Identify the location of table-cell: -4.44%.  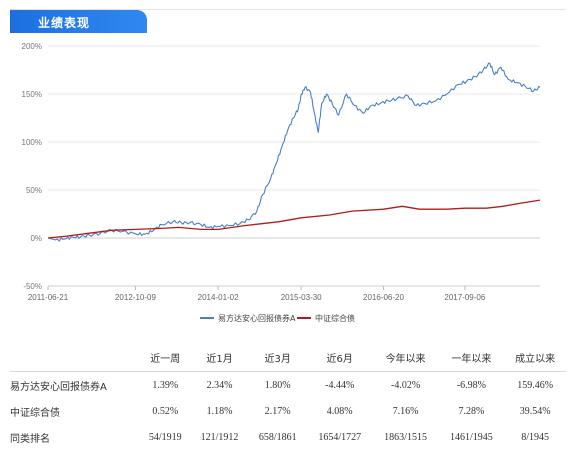
(340, 385).